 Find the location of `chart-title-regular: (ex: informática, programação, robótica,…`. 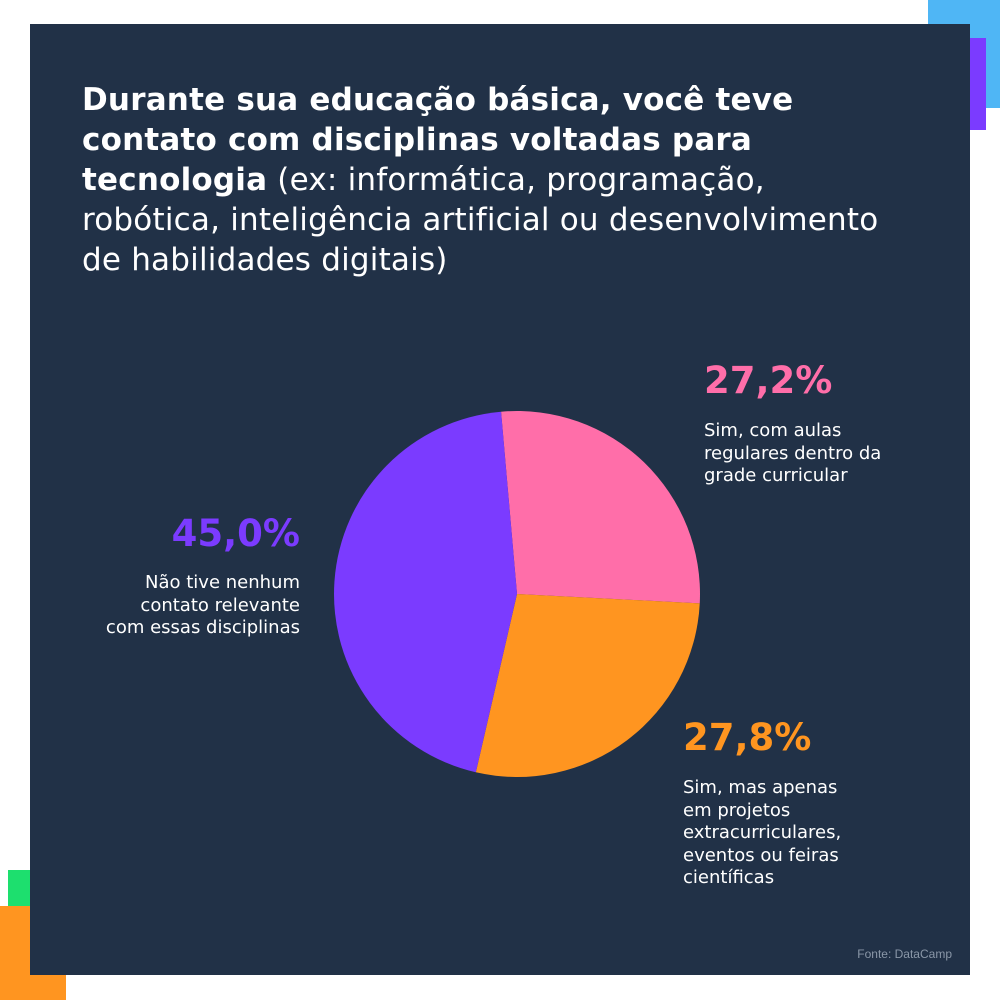

chart-title-regular: (ex: informática, programação, robótica,… is located at coordinates (480, 220).